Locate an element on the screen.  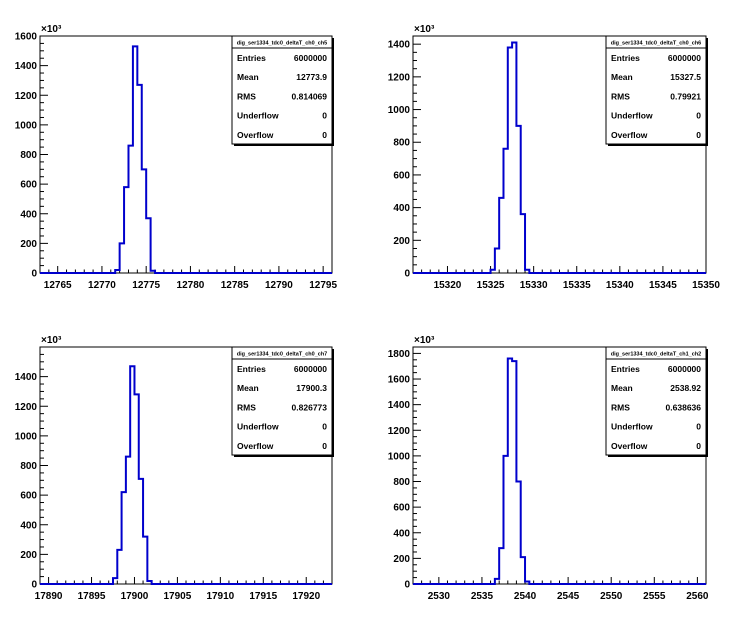
x-tick-label: 2555 is located at coordinates (654, 596).